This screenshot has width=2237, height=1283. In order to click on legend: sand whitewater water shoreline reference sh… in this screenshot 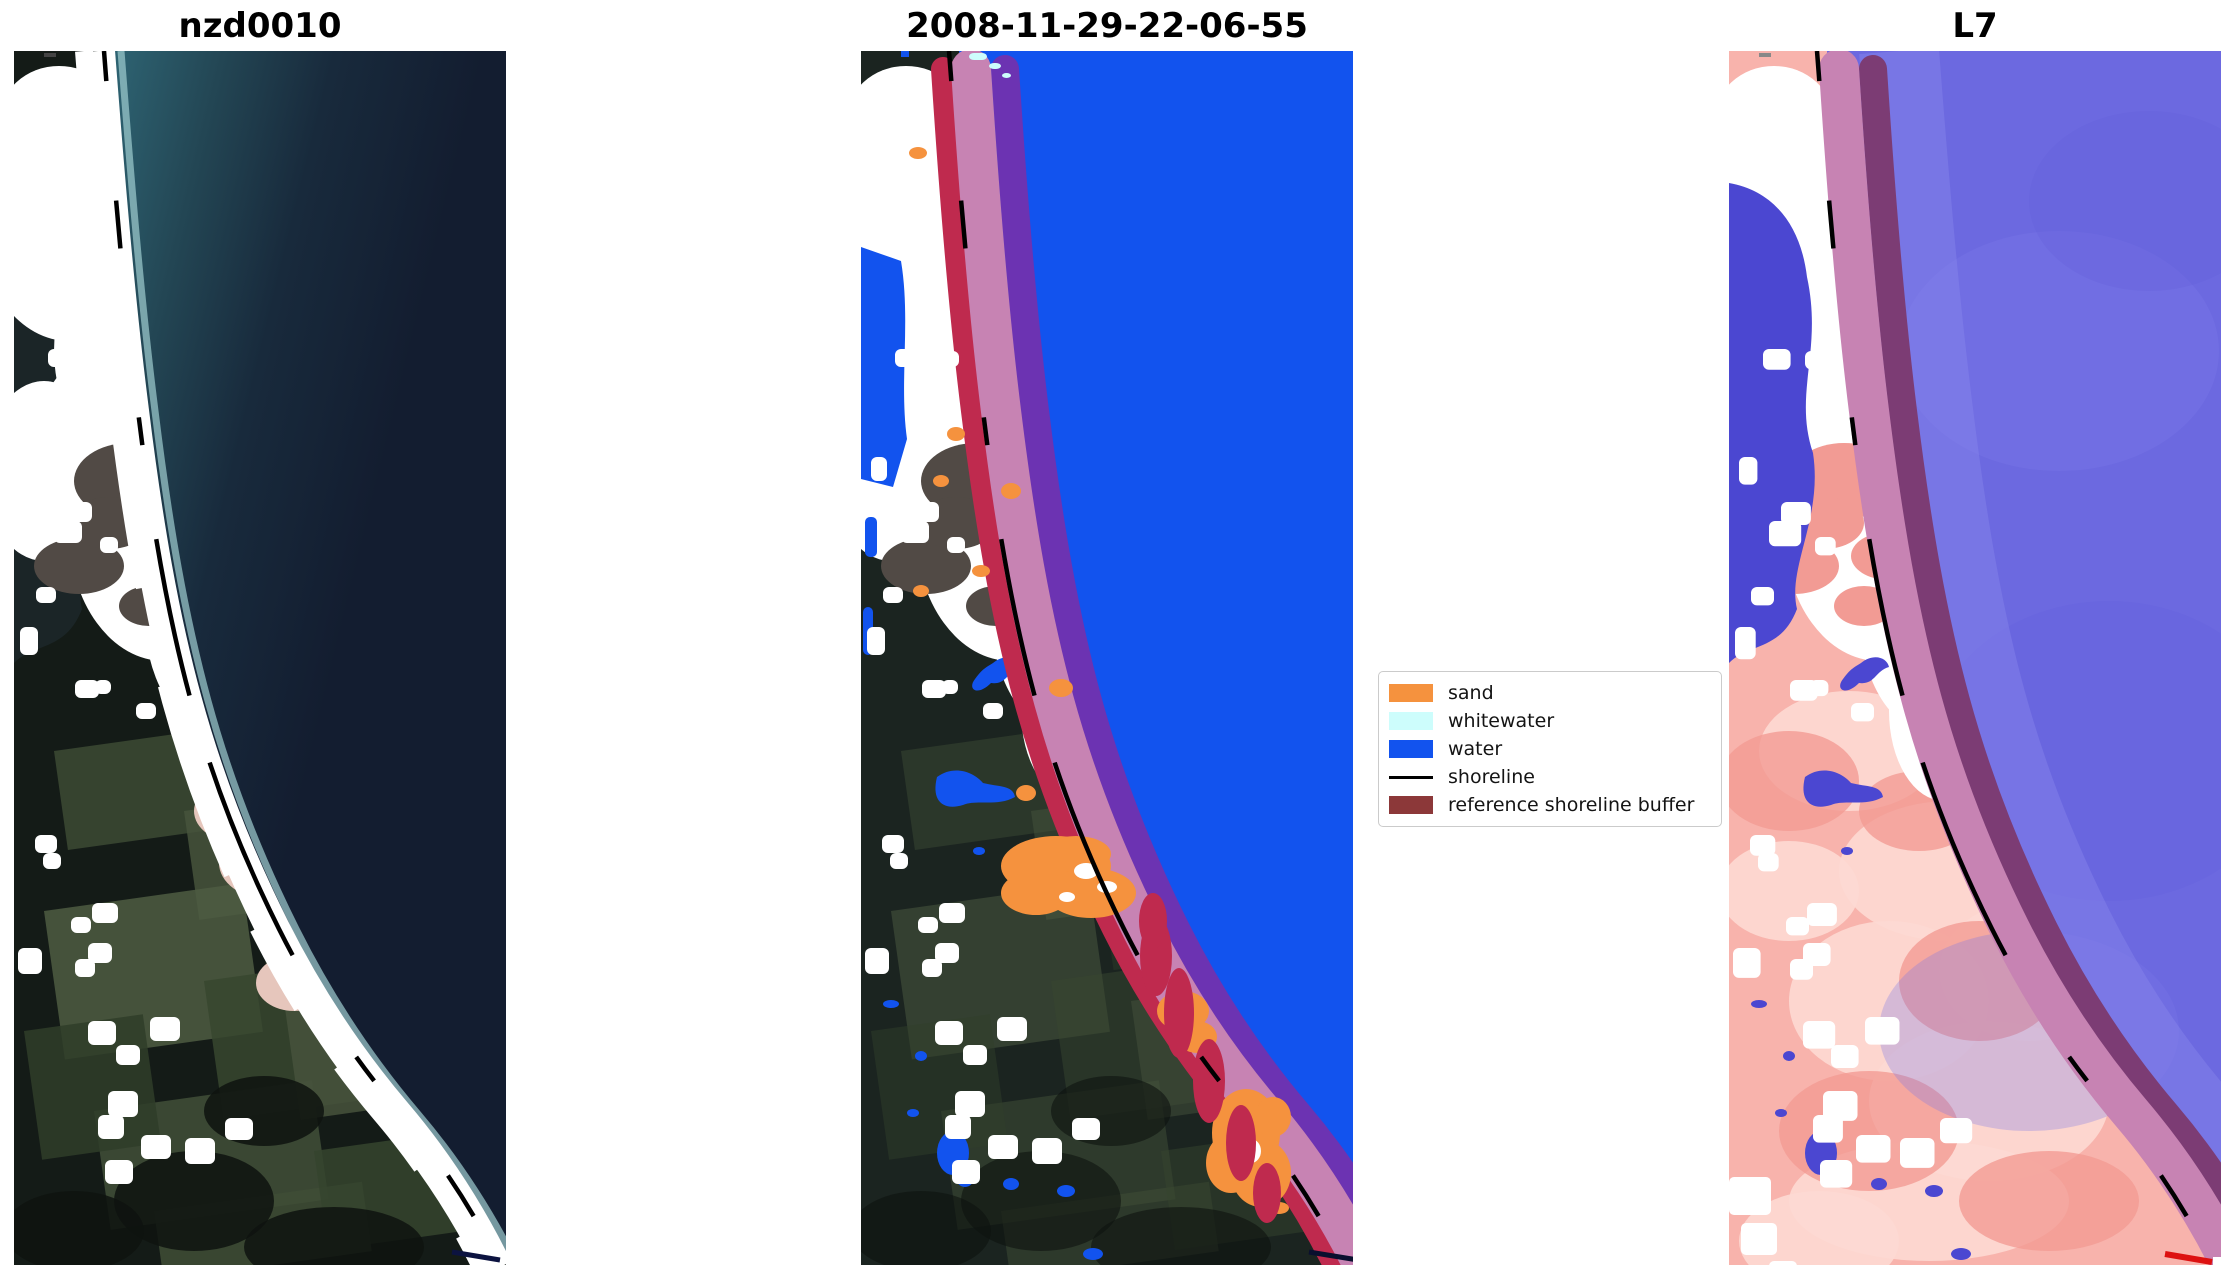, I will do `click(1550, 749)`.